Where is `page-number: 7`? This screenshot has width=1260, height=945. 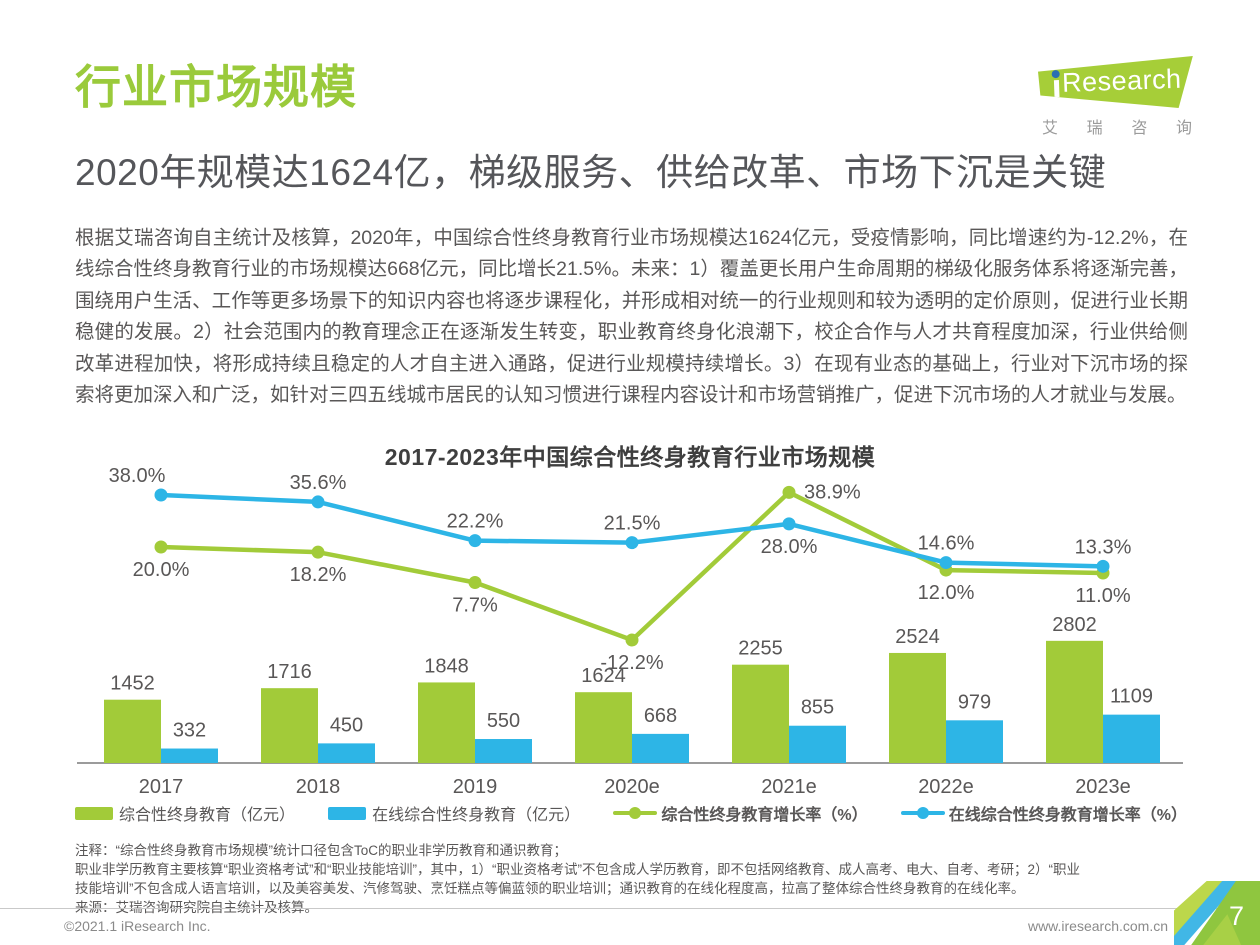 page-number: 7 is located at coordinates (1236, 916).